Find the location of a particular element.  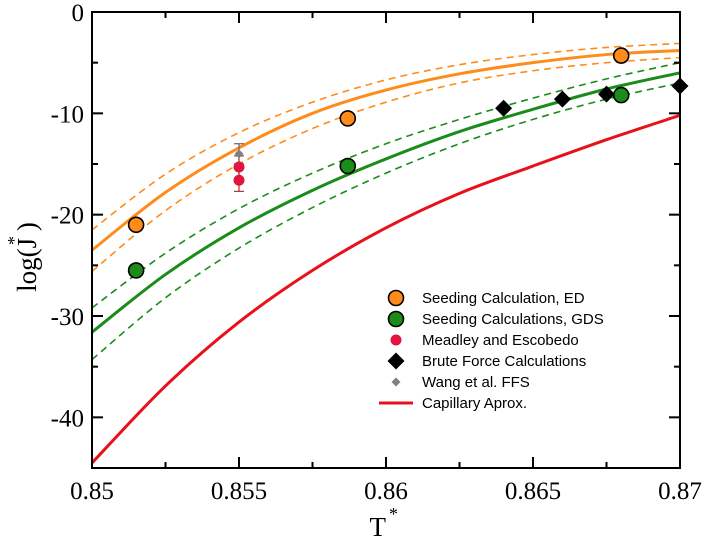

x-tick-label: 0.86 is located at coordinates (386, 491).